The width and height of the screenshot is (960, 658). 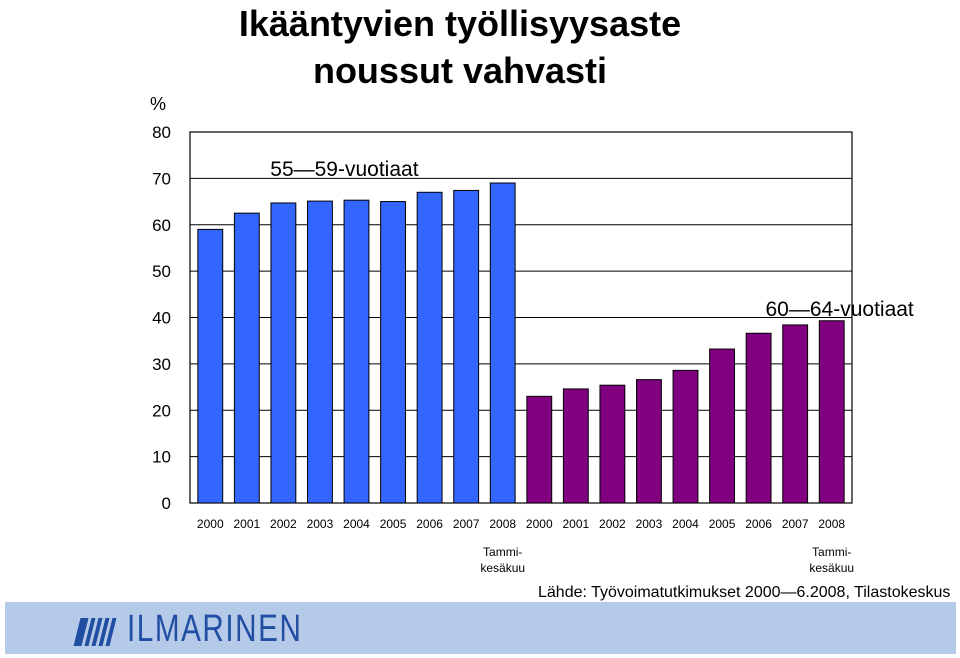 I want to click on y-tick-label: 30, so click(x=161, y=364).